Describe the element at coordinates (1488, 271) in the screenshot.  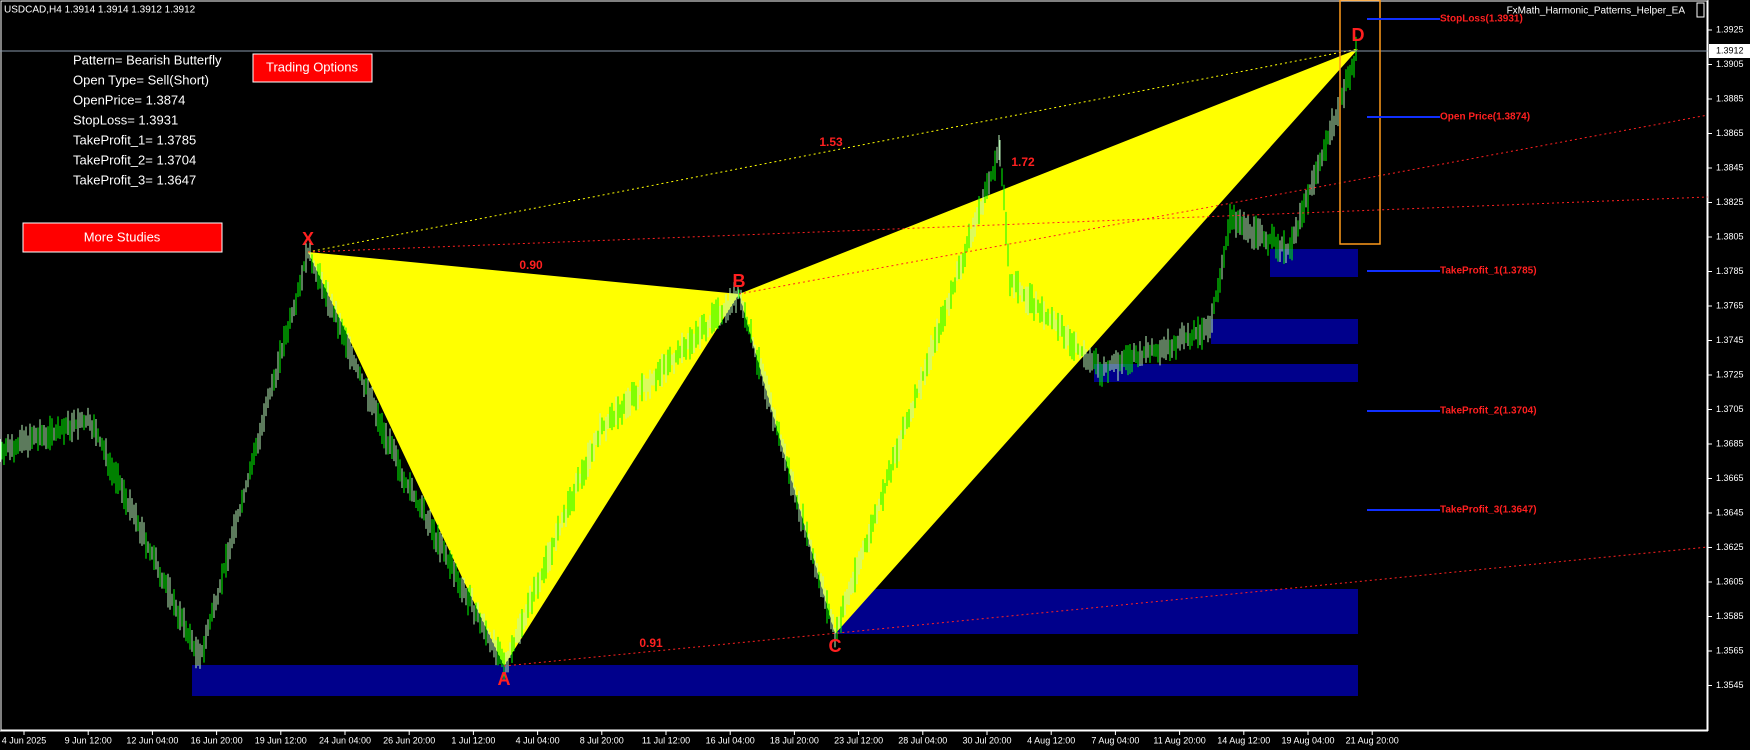
I see `level-label: TakeProfit_1(1.3785)` at that location.